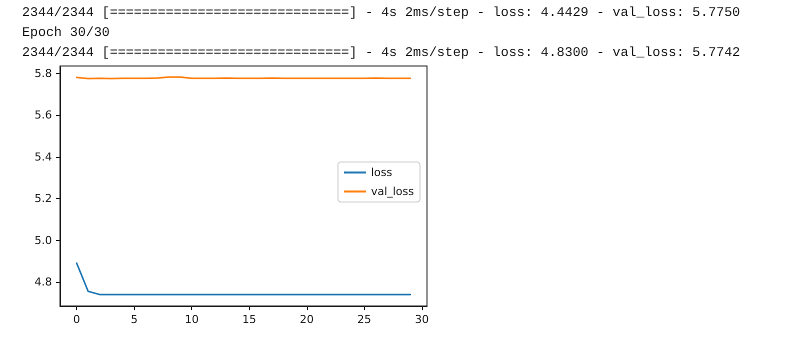 The image size is (793, 338). Describe the element at coordinates (364, 319) in the screenshot. I see `x-tick-label: 25` at that location.